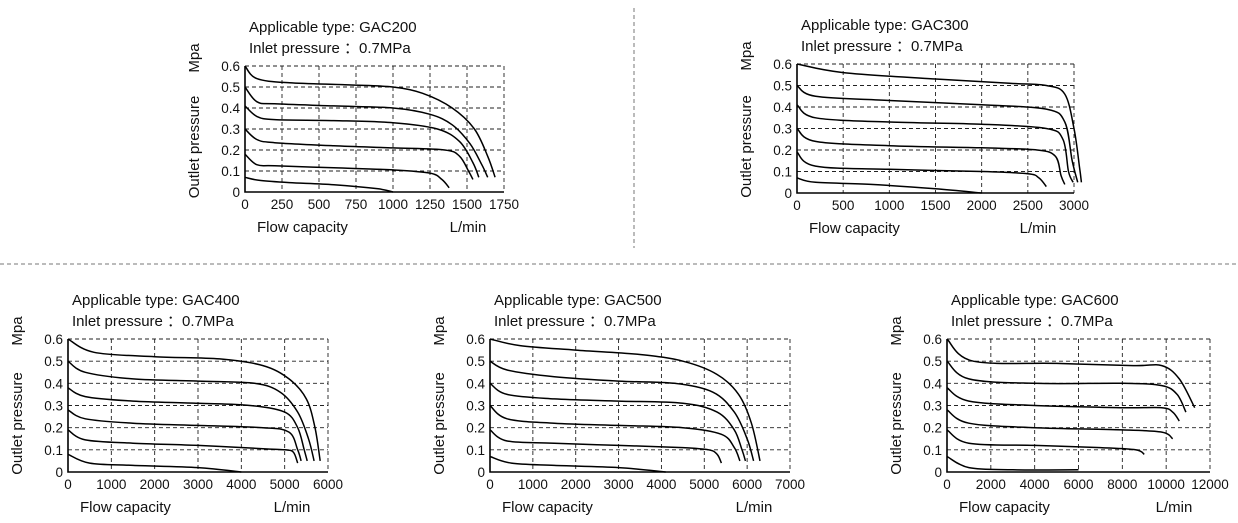  I want to click on x-tick-label: 1750, so click(504, 204).